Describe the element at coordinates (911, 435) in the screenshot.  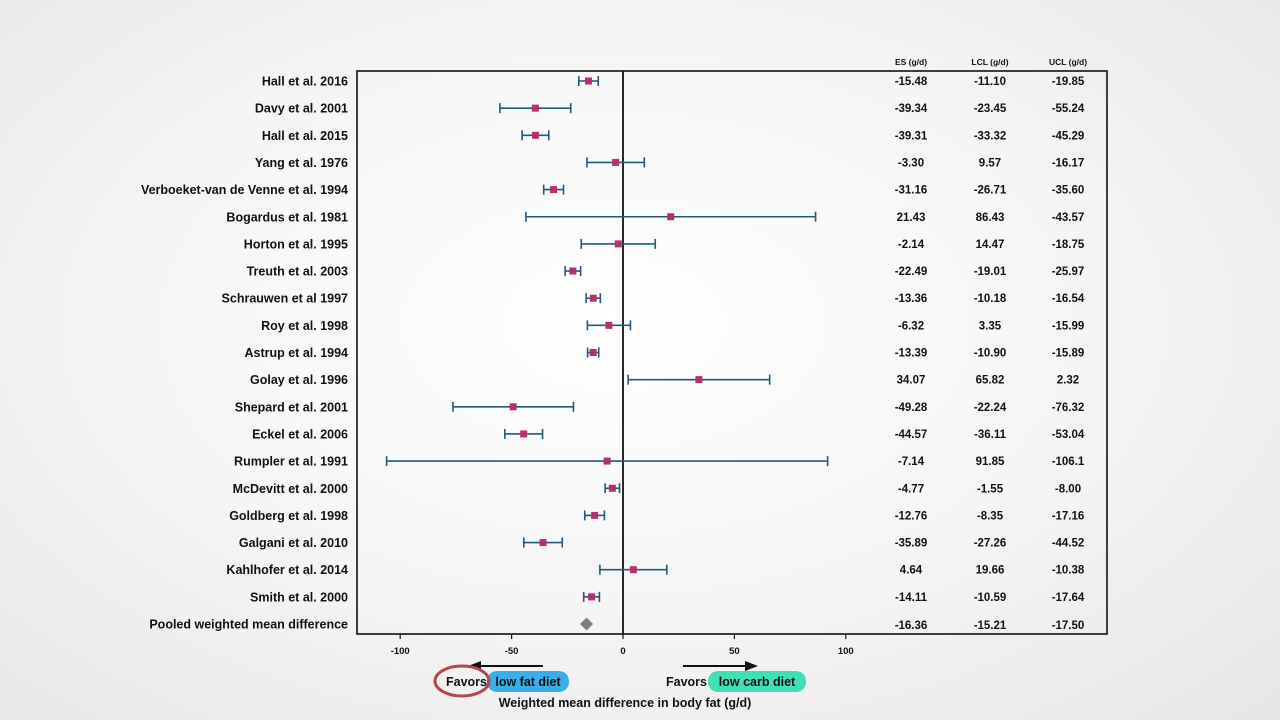
I see `es-value: -44.57` at that location.